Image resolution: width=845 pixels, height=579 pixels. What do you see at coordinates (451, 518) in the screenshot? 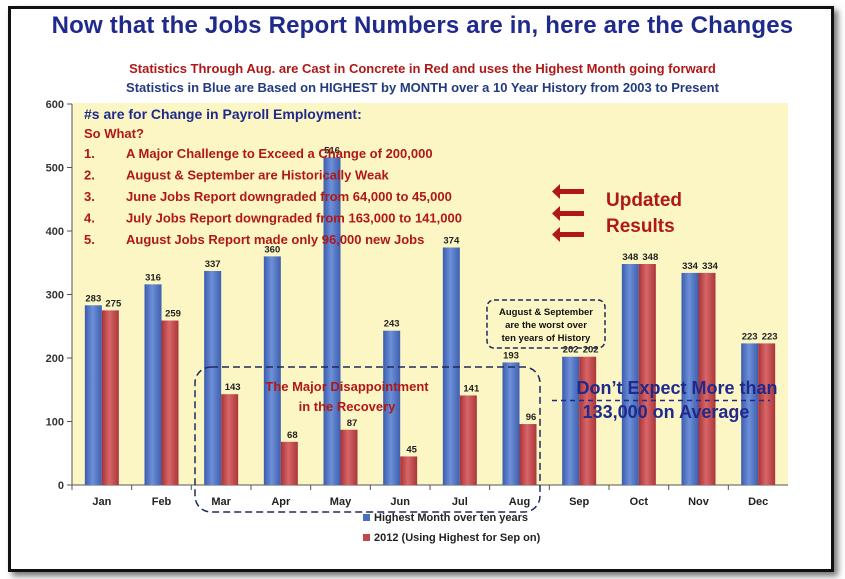
I see `legend-label-blue: Highest Month over ten years` at bounding box center [451, 518].